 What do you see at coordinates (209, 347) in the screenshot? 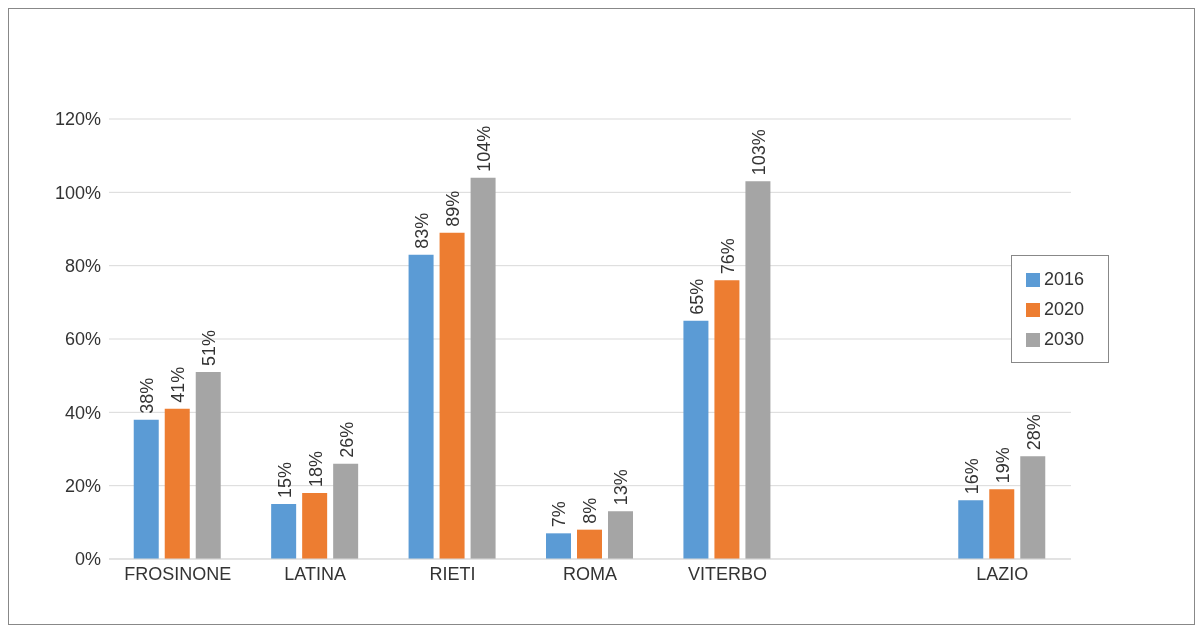
I see `data-label: 51%` at bounding box center [209, 347].